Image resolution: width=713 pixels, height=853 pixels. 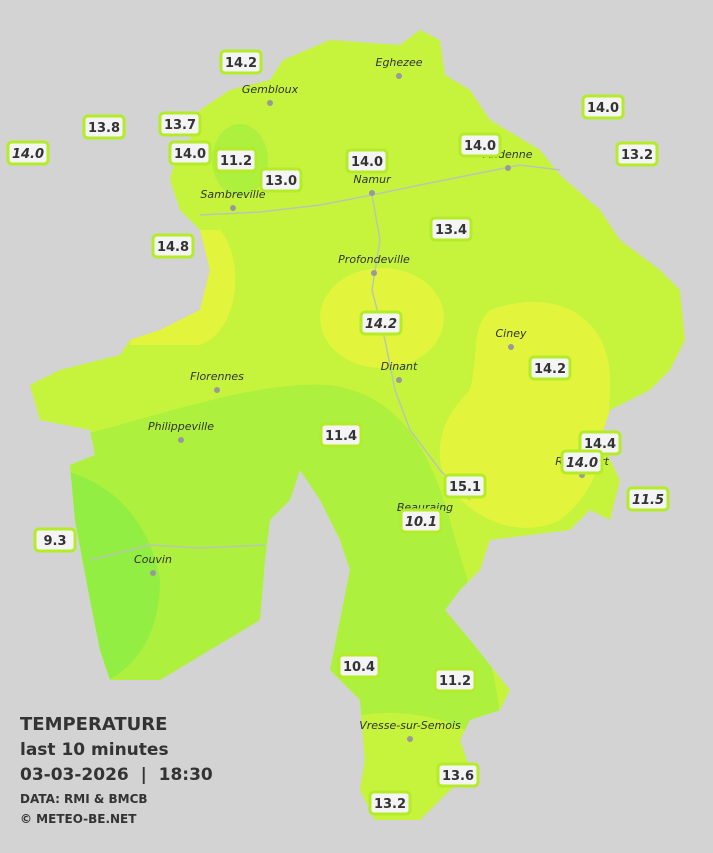 I want to click on station-value: 13.6, so click(x=458, y=776).